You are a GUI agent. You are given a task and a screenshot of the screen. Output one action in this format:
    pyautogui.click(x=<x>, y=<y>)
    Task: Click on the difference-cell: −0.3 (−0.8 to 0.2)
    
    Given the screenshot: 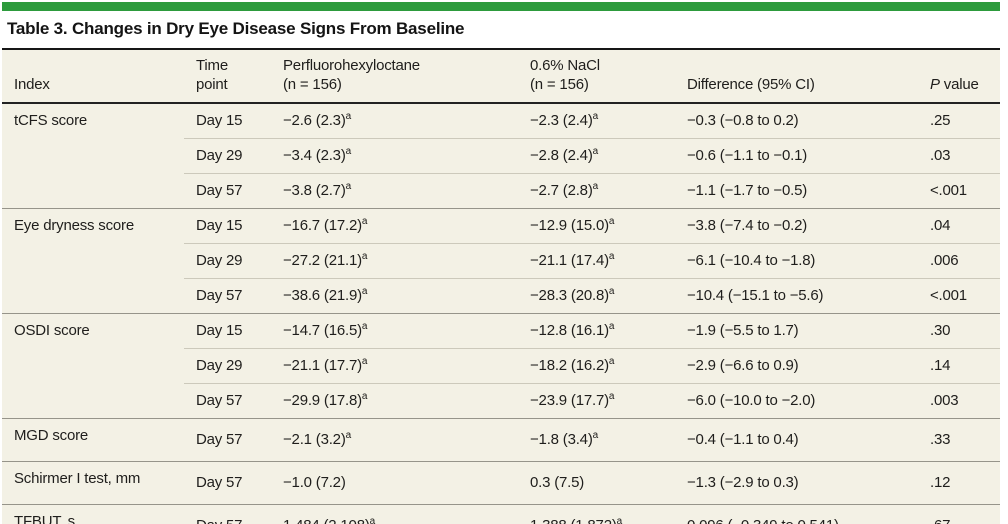 What is the action you would take?
    pyautogui.click(x=743, y=120)
    